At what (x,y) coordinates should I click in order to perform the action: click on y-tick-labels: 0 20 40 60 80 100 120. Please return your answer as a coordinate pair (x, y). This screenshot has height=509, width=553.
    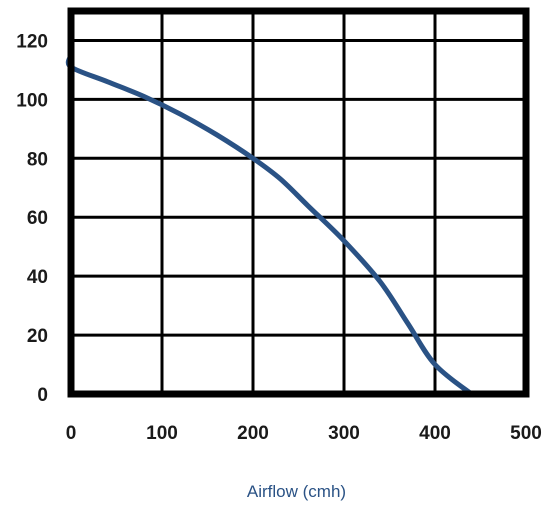
    Looking at the image, I should click on (32, 218).